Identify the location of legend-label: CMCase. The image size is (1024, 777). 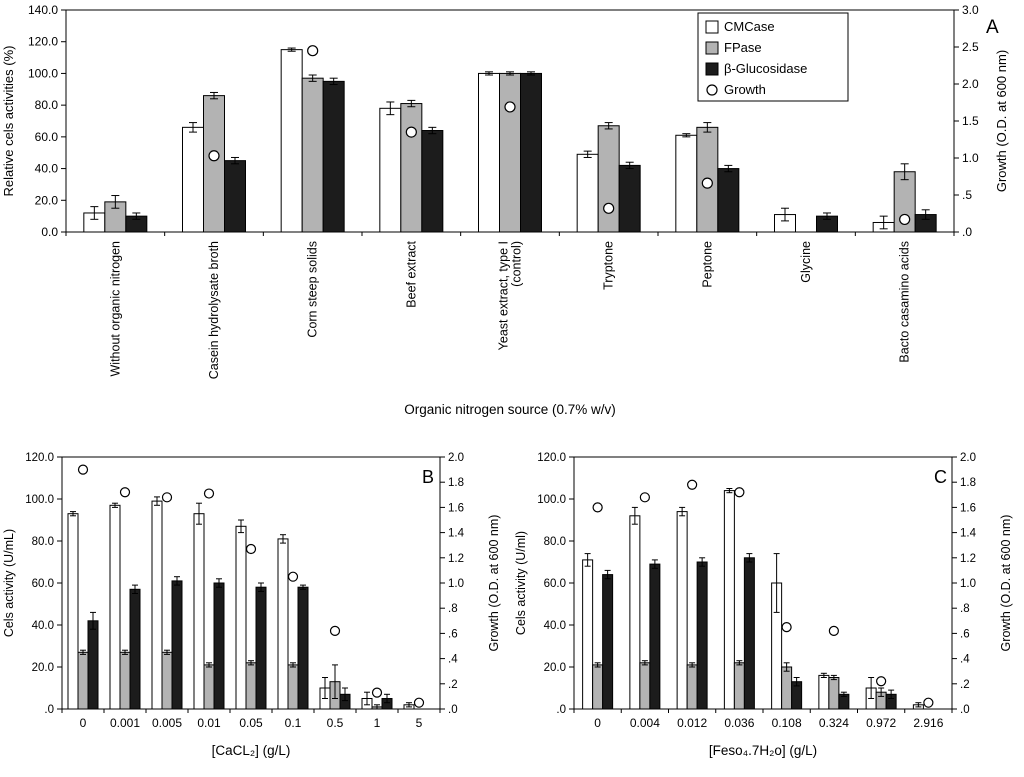
(749, 26).